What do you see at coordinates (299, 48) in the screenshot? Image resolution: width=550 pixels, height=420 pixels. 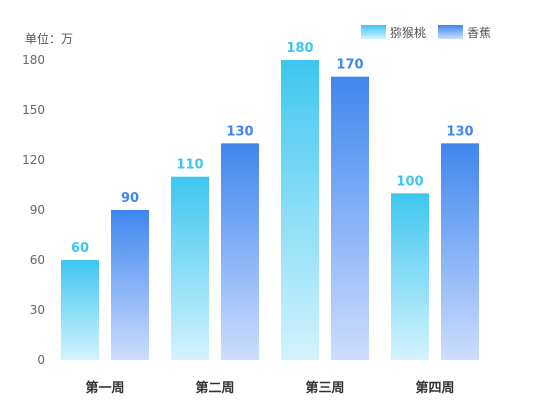 I see `value-label: 180` at bounding box center [299, 48].